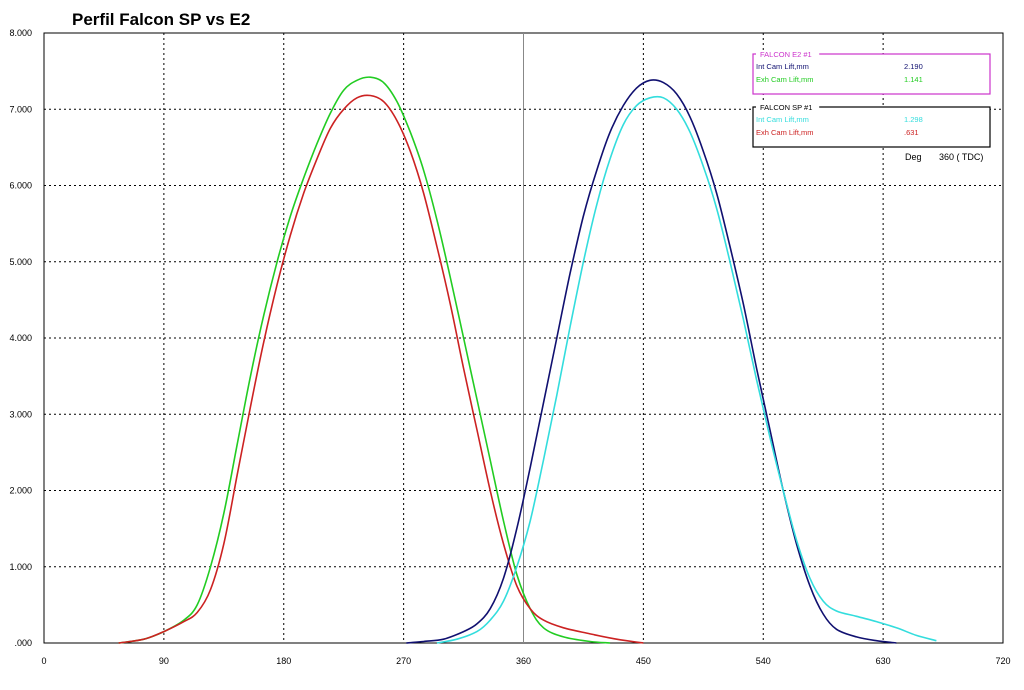  Describe the element at coordinates (20, 33) in the screenshot. I see `y-tick-label: 8.000` at that location.